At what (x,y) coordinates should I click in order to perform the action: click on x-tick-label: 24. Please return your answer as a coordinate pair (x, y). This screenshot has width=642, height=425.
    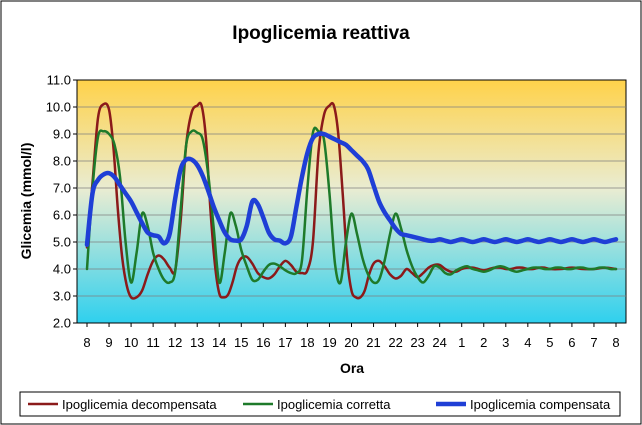
    Looking at the image, I should click on (439, 342).